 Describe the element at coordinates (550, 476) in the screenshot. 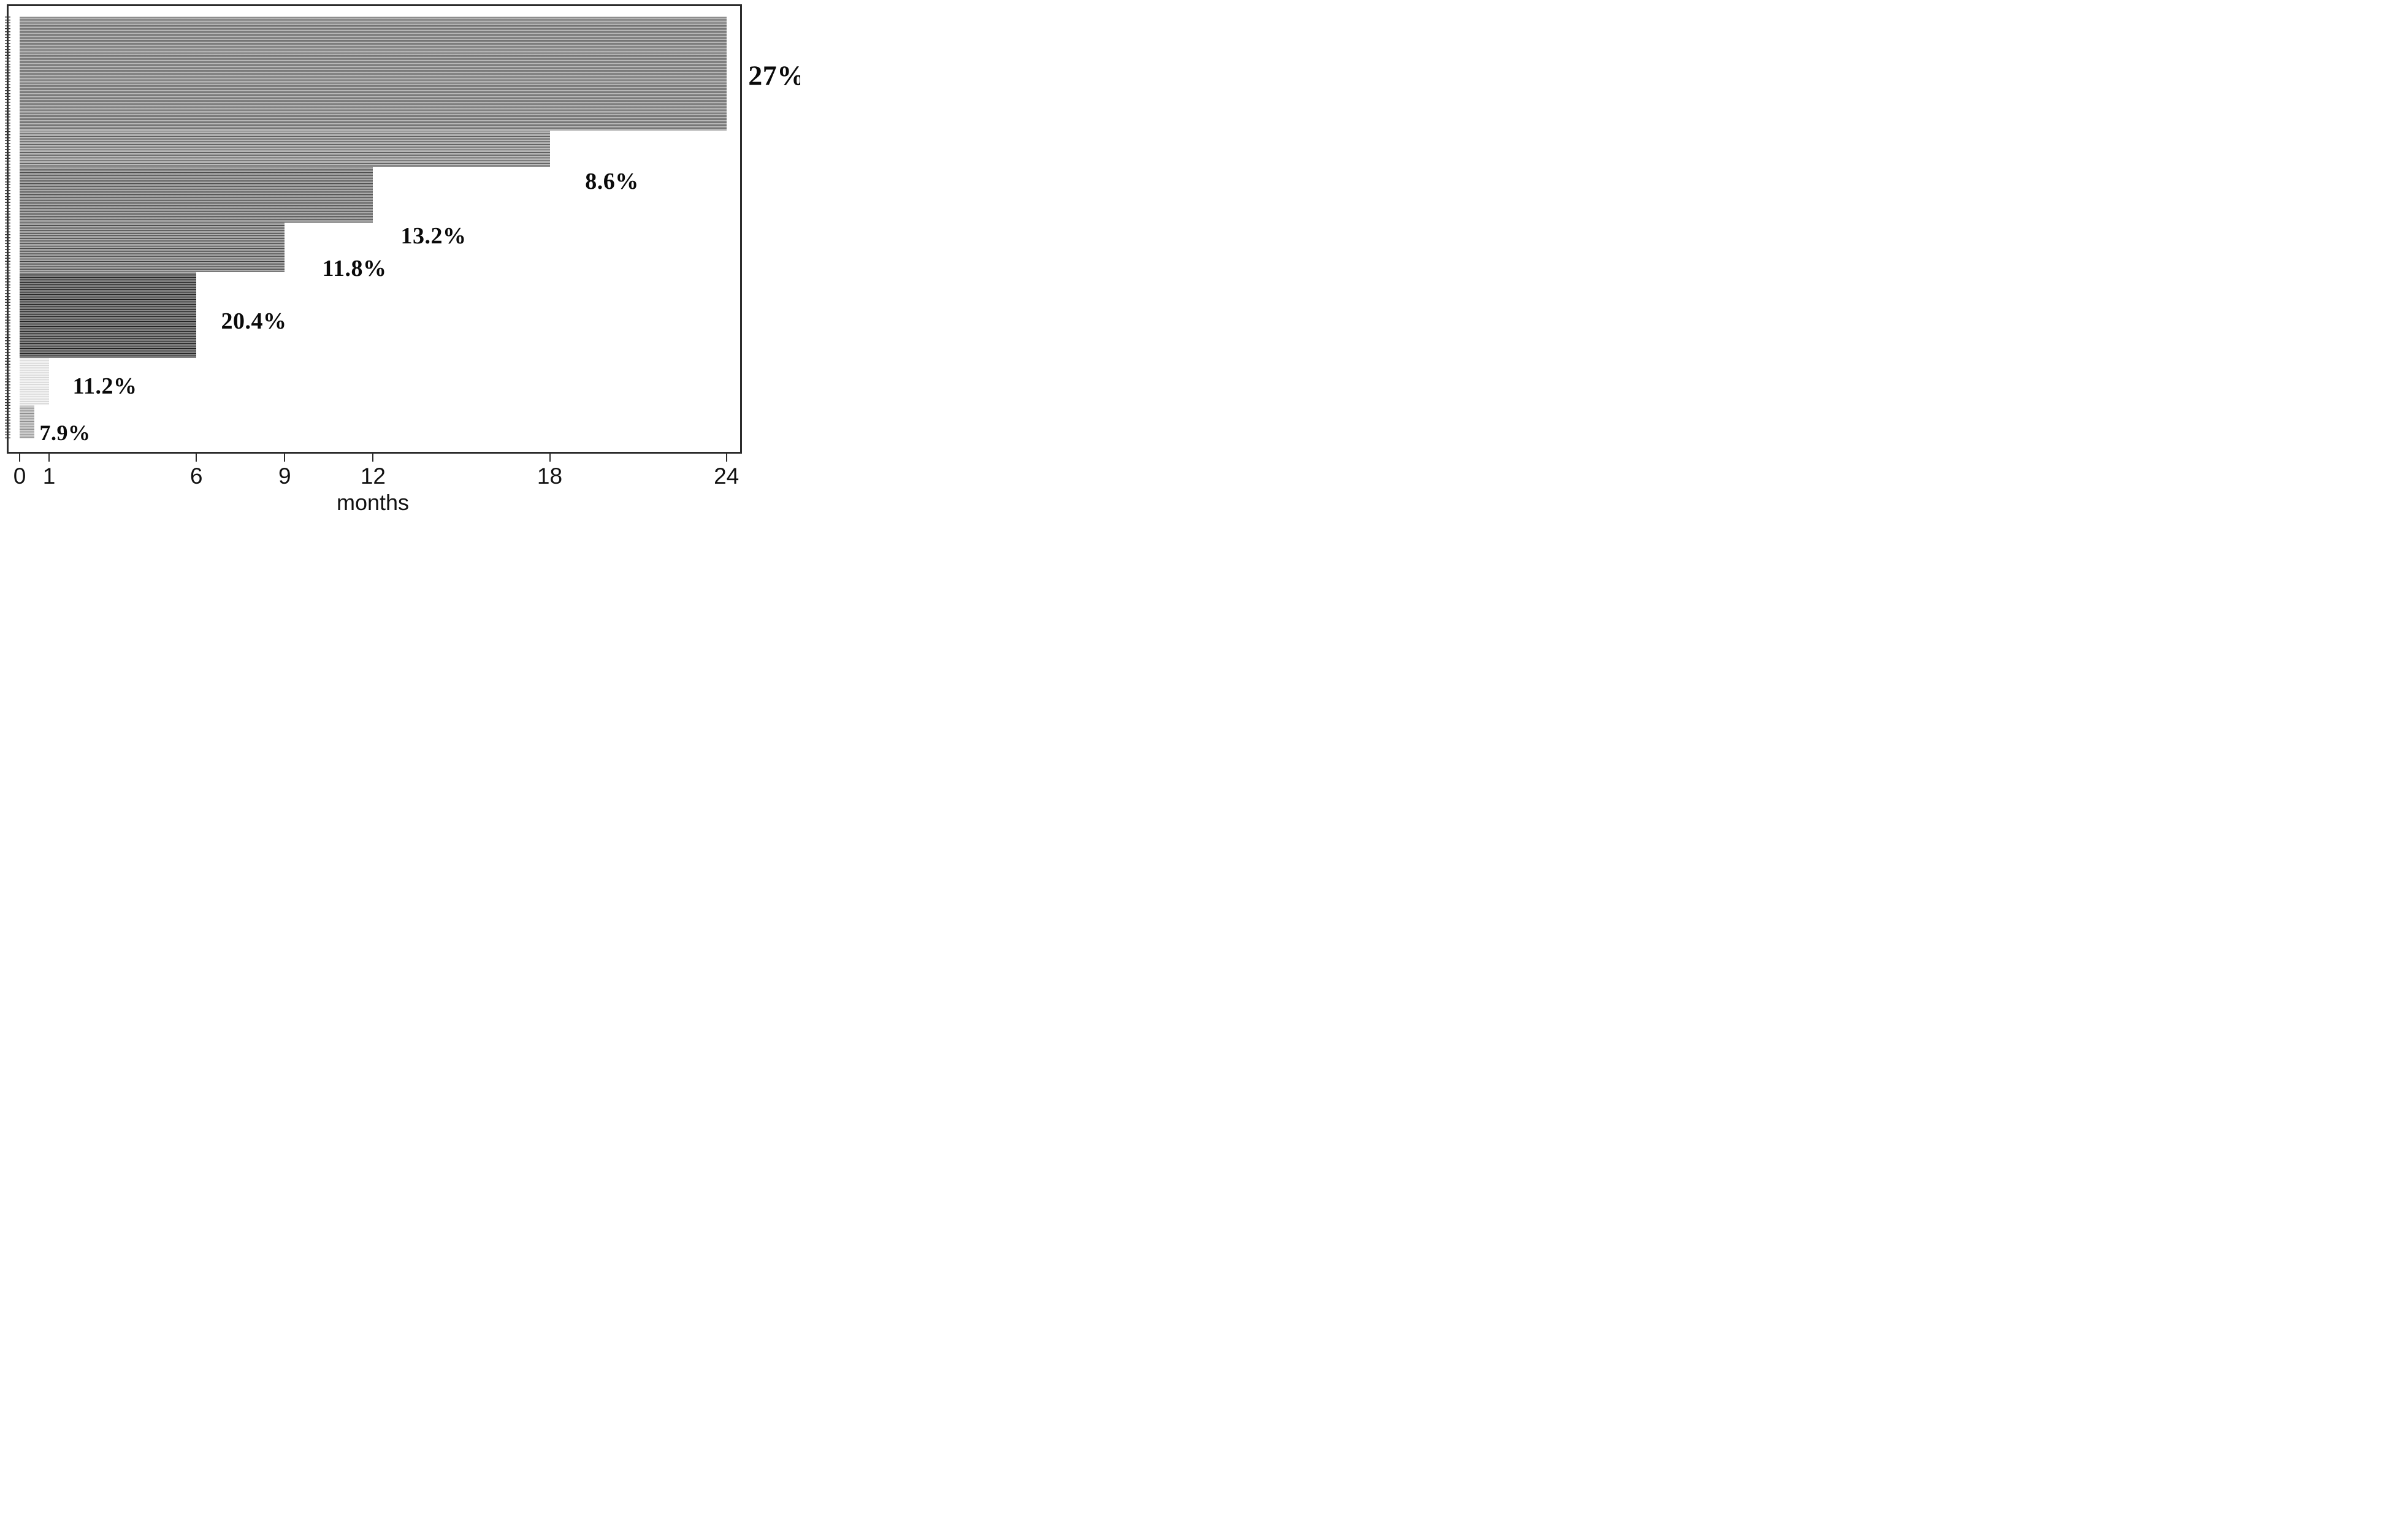

I see `x-tick-label-18: 18` at that location.